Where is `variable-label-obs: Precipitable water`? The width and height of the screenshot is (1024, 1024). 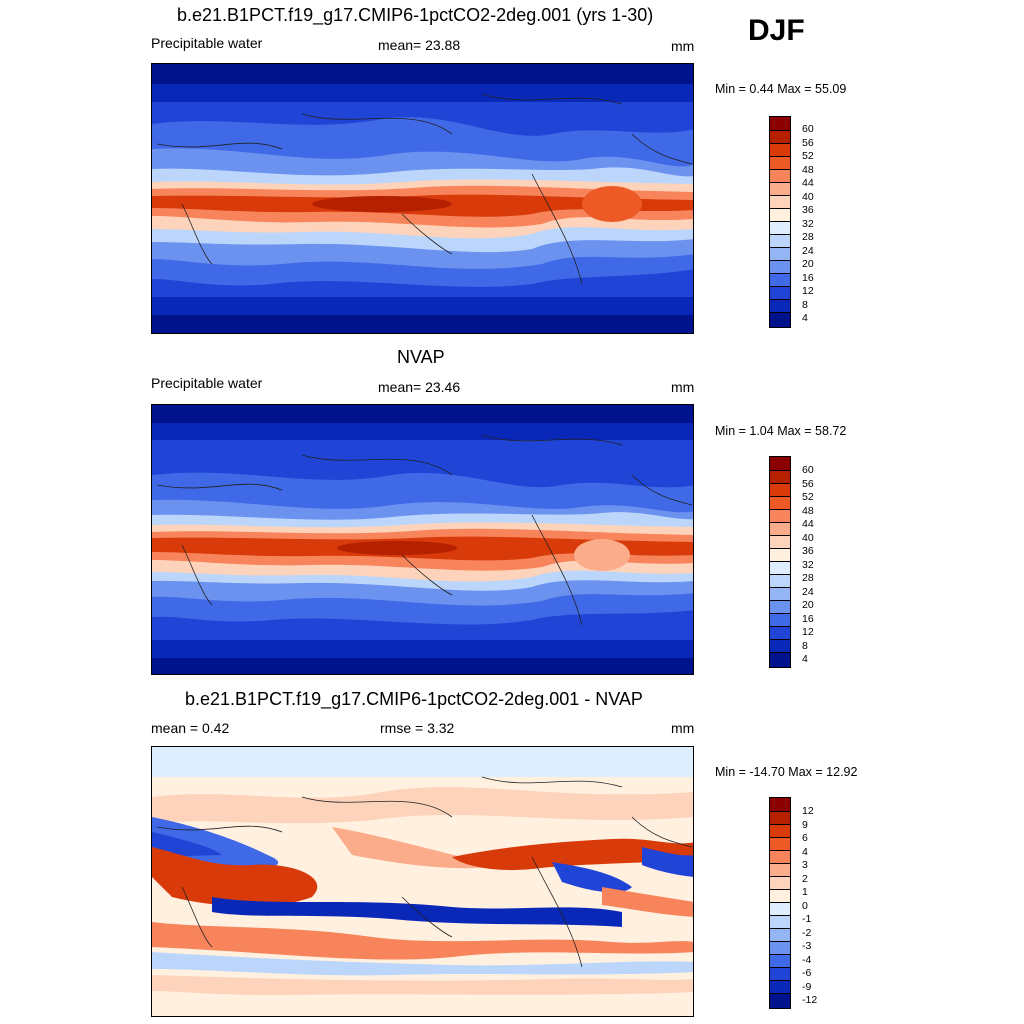 variable-label-obs: Precipitable water is located at coordinates (207, 383).